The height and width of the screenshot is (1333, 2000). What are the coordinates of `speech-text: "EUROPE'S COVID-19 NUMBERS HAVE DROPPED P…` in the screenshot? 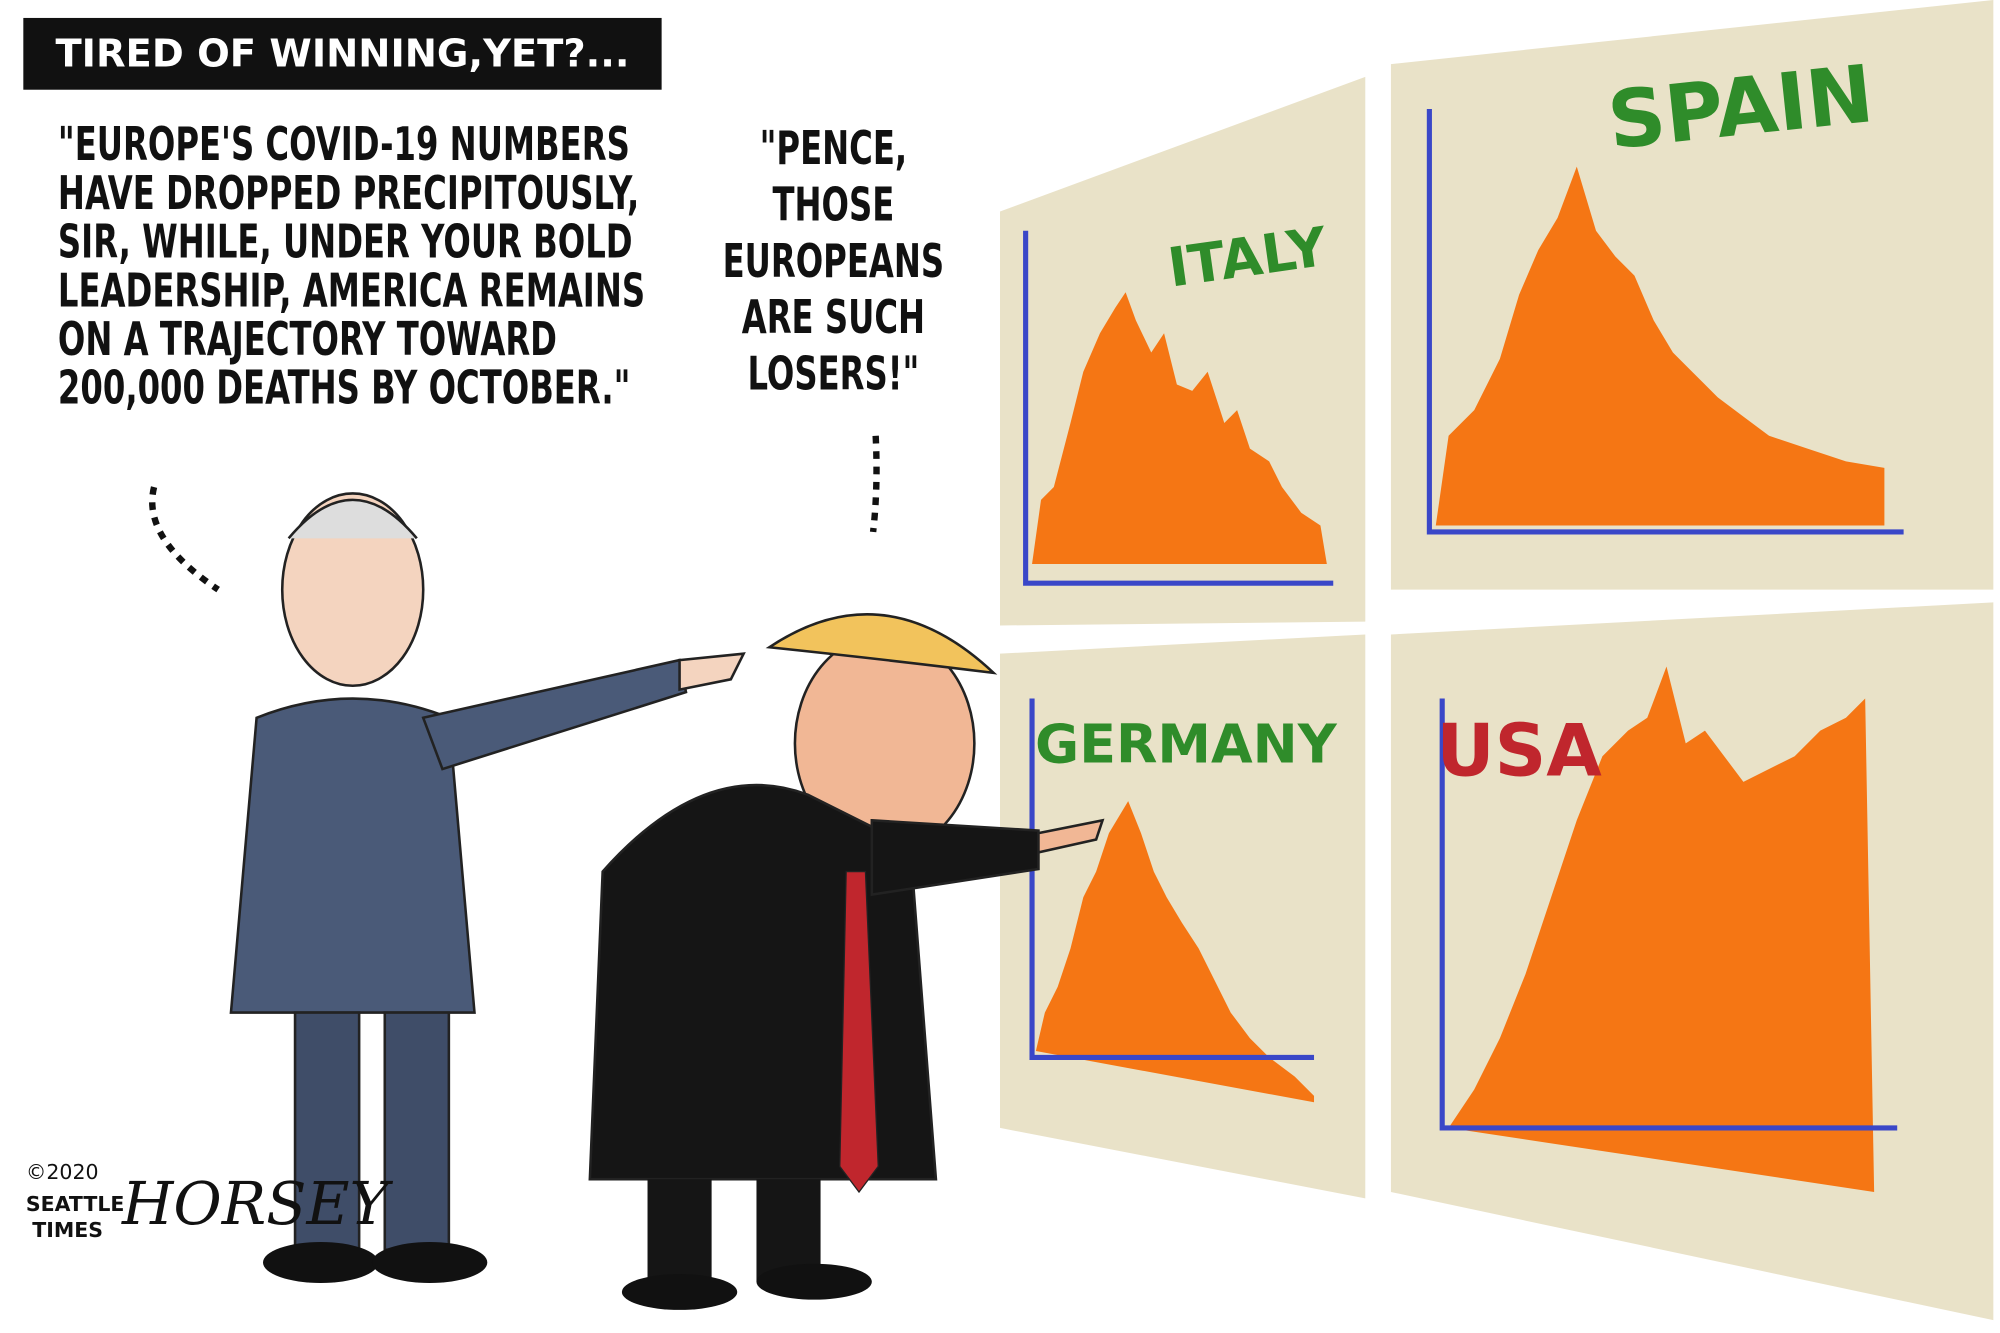 It's located at (351, 267).